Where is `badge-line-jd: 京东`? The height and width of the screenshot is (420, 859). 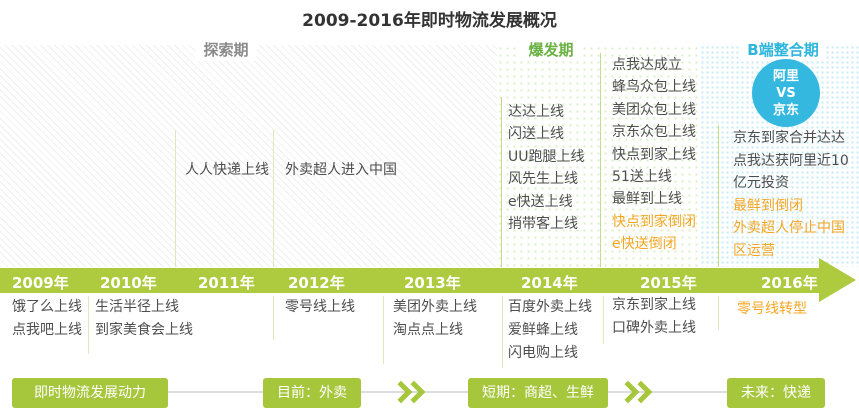 badge-line-jd: 京东 is located at coordinates (785, 110).